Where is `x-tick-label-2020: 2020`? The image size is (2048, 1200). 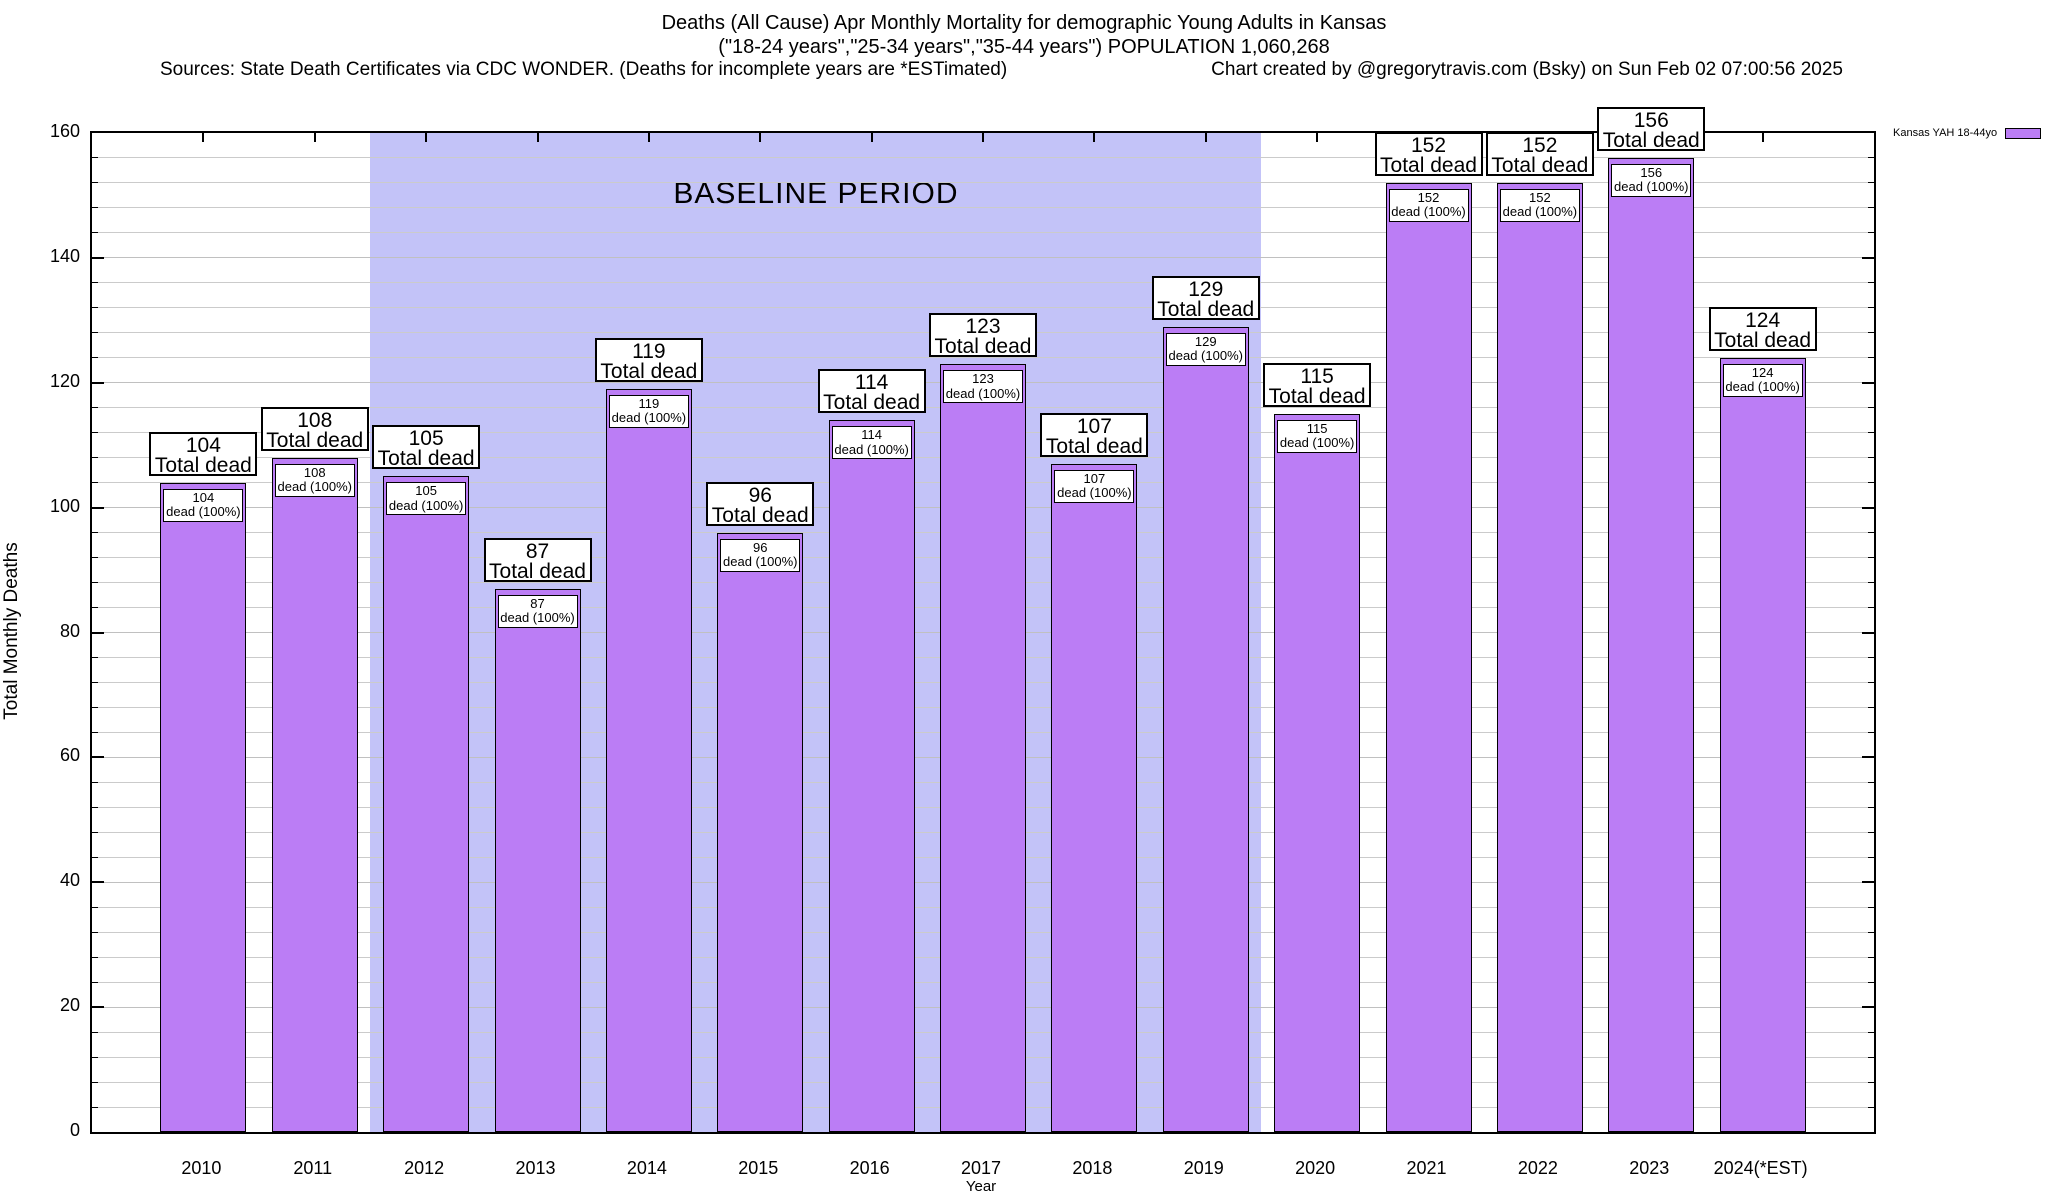
x-tick-label-2020: 2020 is located at coordinates (1315, 1168).